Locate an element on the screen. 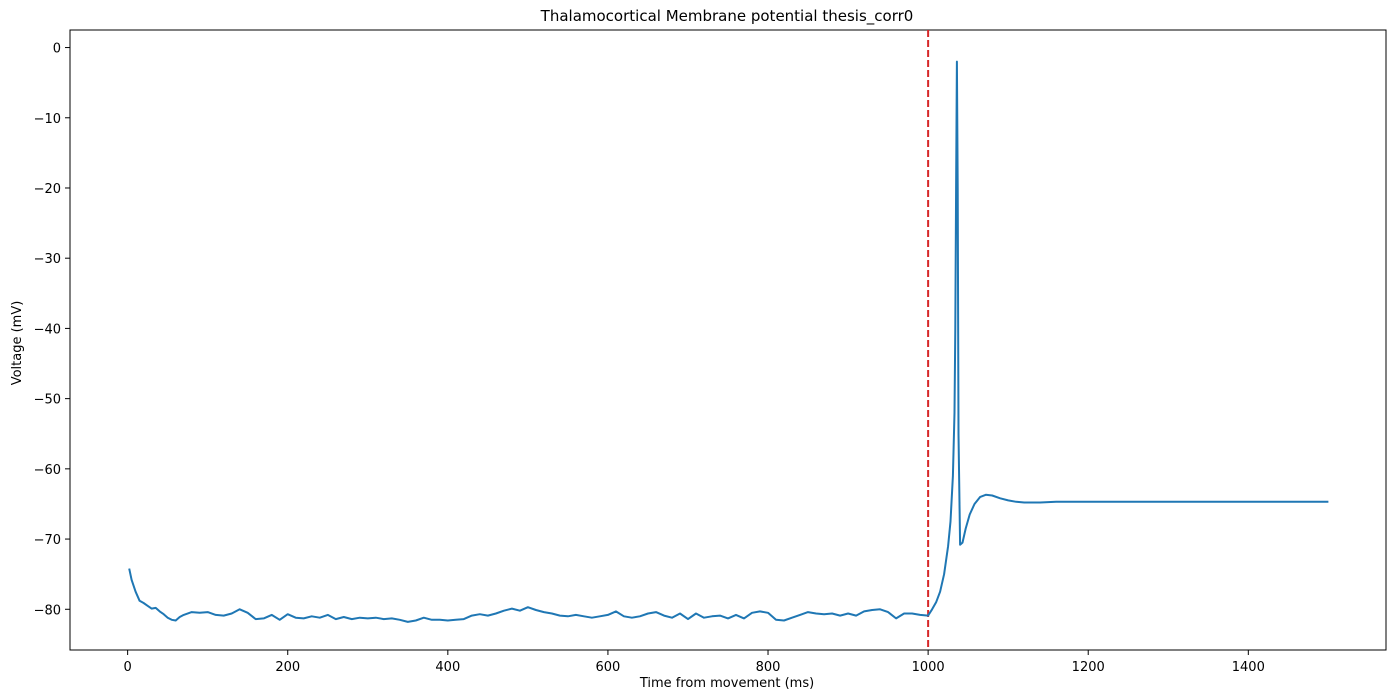 The width and height of the screenshot is (1396, 699). y-axis-label: Voltage (mV) is located at coordinates (17, 343).